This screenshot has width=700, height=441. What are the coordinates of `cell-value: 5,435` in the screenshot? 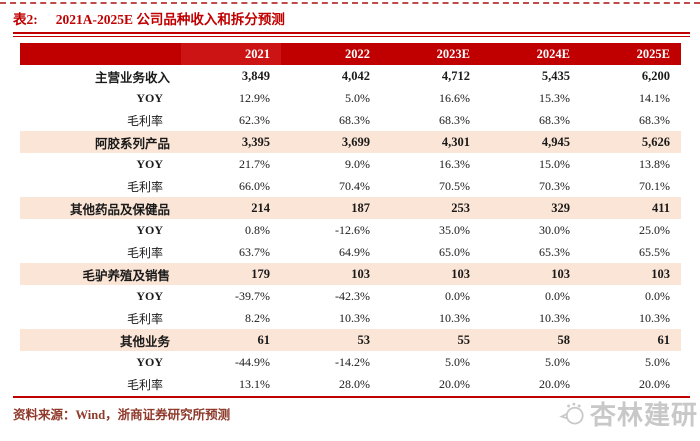 It's located at (555, 75).